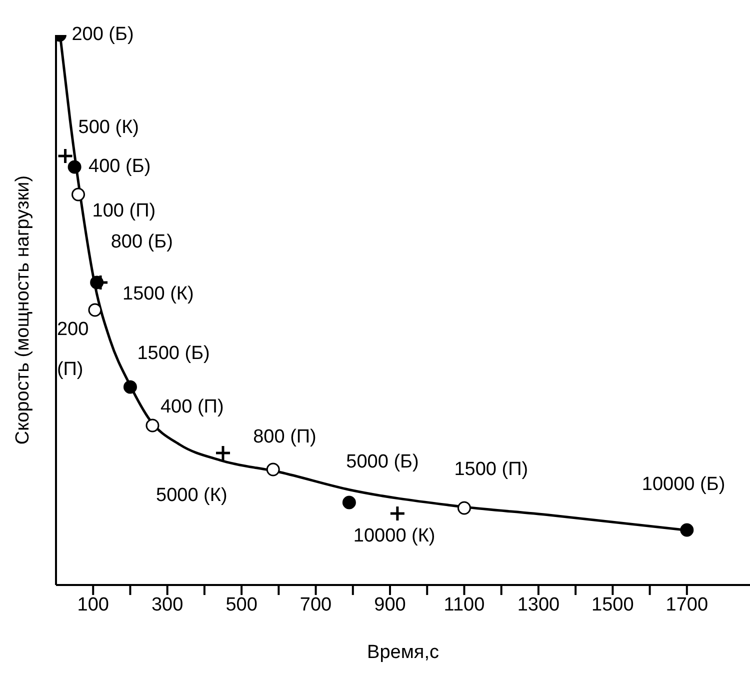 This screenshot has width=750, height=691. Describe the element at coordinates (119, 167) in the screenshot. I see `annotation: 400 (Б)` at that location.